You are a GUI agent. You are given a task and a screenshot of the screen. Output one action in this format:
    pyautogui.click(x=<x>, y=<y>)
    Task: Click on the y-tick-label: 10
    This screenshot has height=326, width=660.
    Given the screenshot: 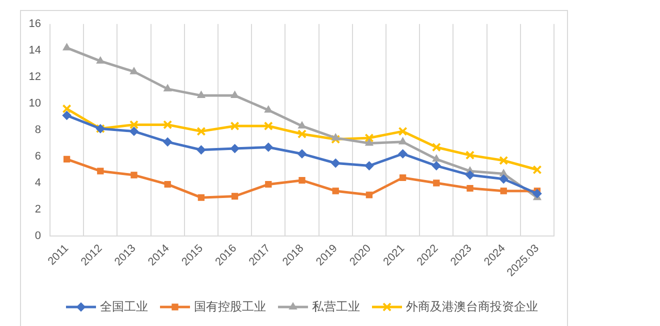 What is the action you would take?
    pyautogui.click(x=34, y=104)
    